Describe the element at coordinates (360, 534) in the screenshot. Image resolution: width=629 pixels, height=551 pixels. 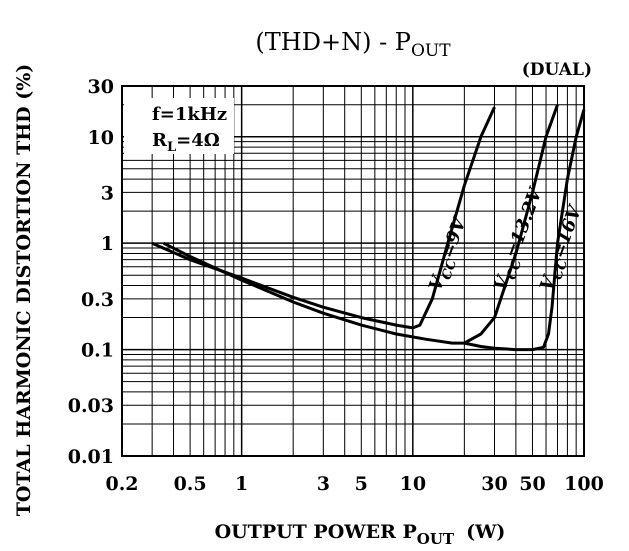
I see `x-axis-label: OUTPUT POWER POUT (W)` at that location.